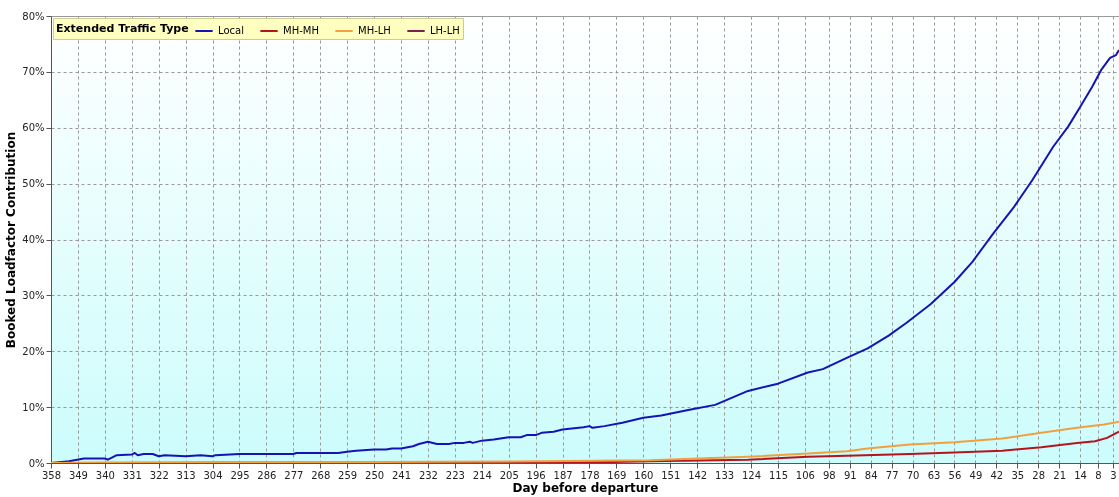 The height and width of the screenshot is (497, 1119). I want to click on x-tick-label: 214, so click(482, 475).